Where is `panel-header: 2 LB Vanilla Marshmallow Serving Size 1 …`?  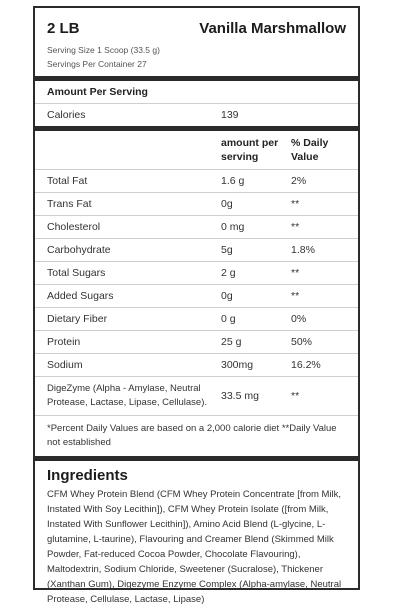 panel-header: 2 LB Vanilla Marshmallow Serving Size 1 … is located at coordinates (196, 44).